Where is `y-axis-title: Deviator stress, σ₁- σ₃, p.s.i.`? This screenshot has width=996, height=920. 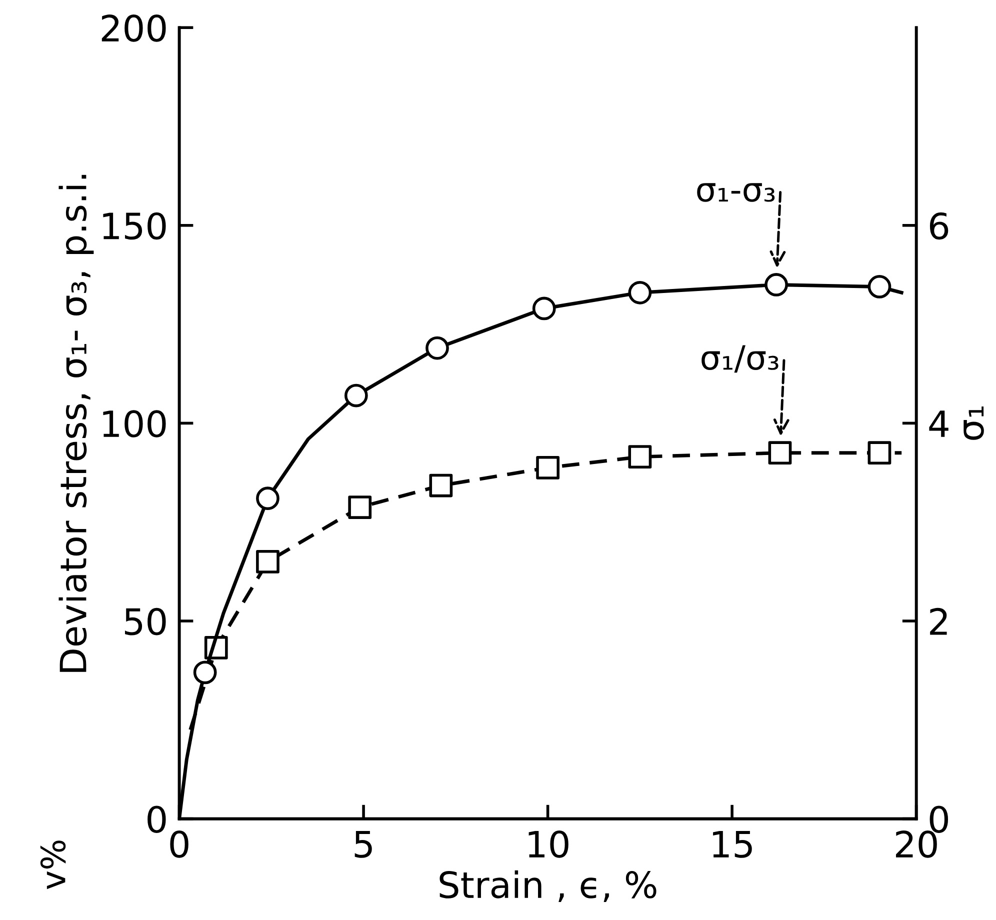
y-axis-title: Deviator stress, σ₁- σ₃, p.s.i. is located at coordinates (76, 423).